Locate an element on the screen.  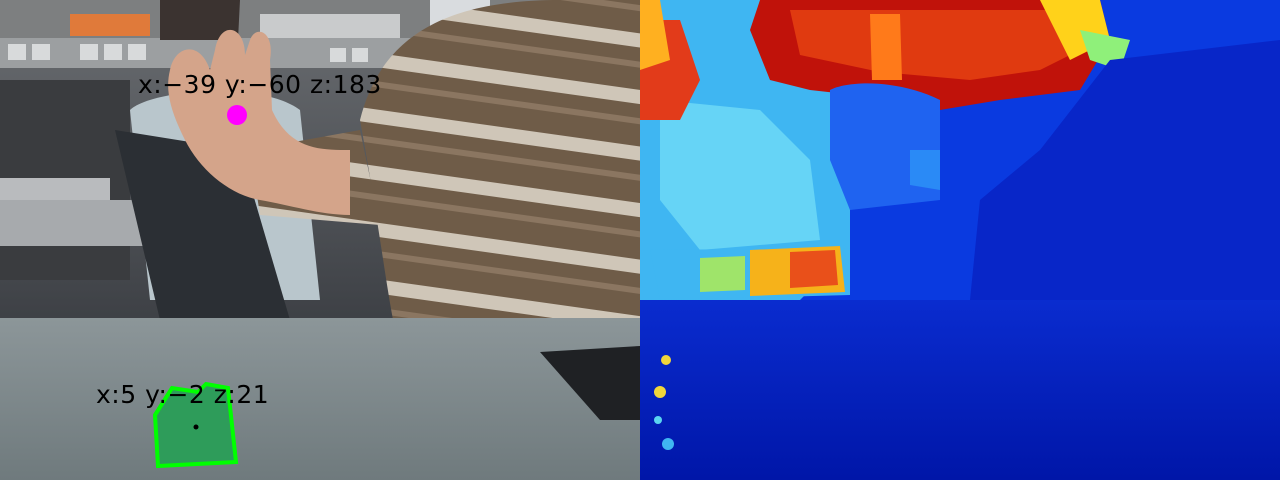
raised-hand is located at coordinates (259, 122).